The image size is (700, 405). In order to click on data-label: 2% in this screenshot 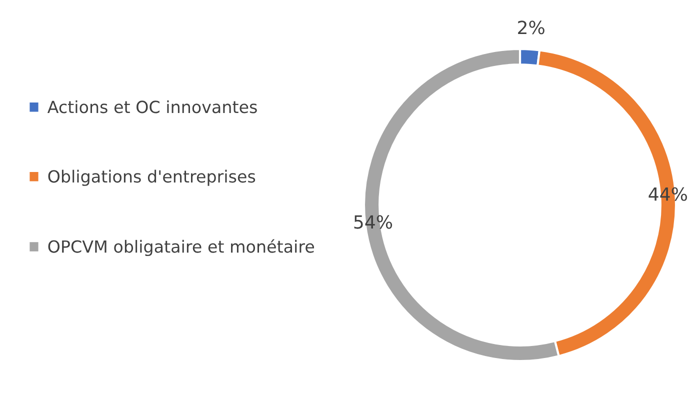, I will do `click(531, 27)`.